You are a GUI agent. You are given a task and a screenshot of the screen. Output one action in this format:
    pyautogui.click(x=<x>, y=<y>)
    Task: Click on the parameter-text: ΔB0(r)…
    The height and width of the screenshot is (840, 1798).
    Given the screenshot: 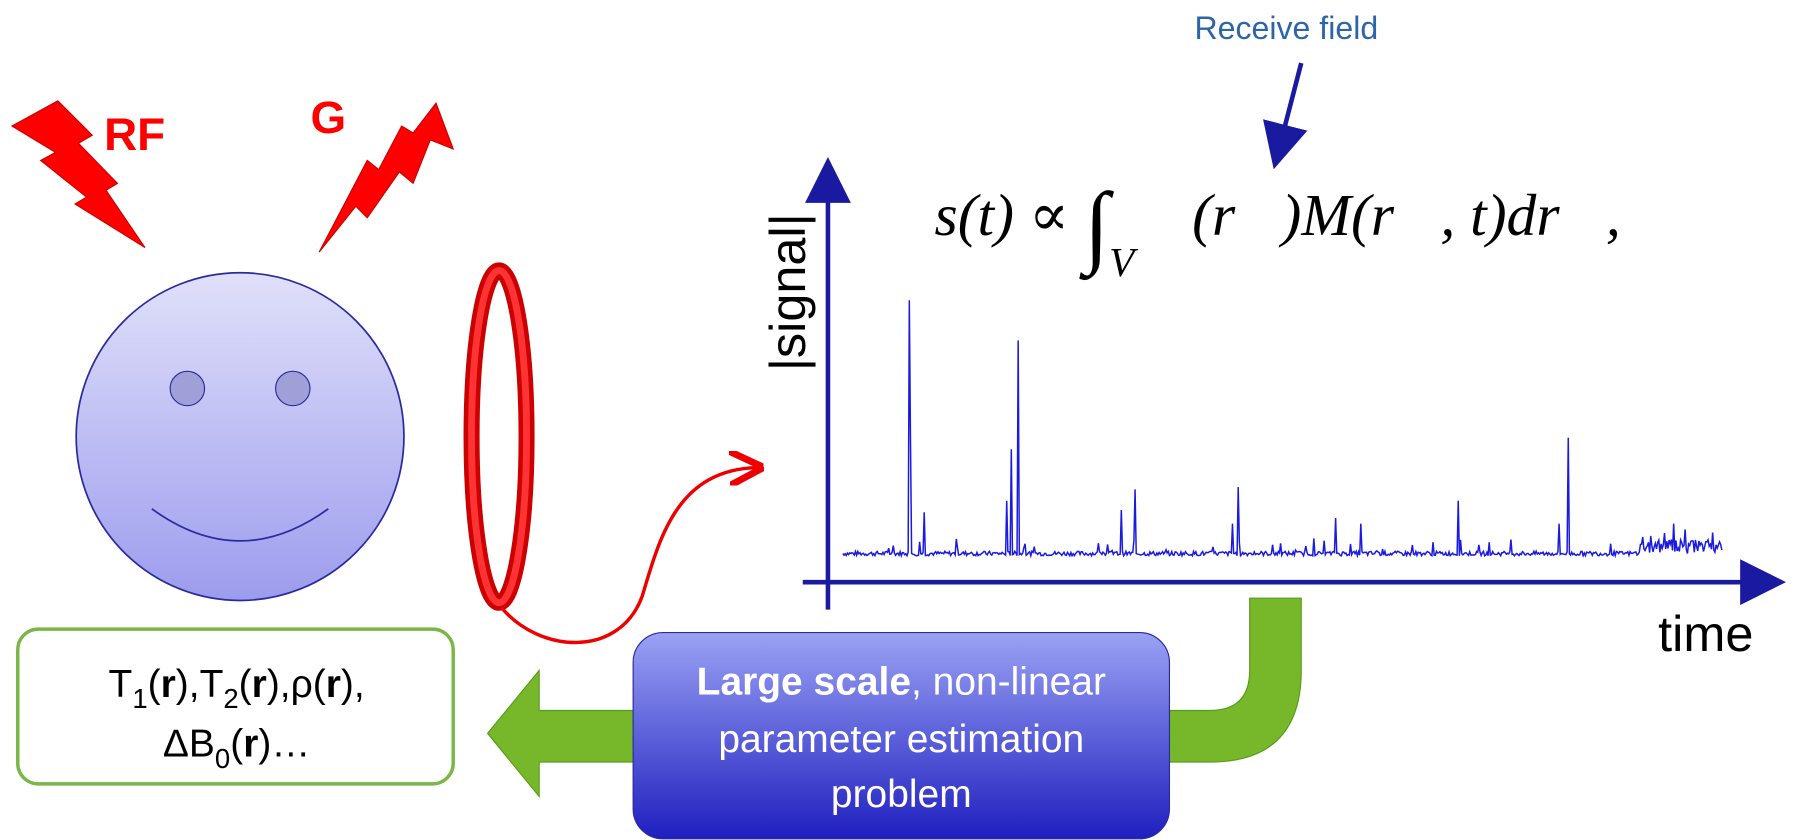 What is the action you would take?
    pyautogui.click(x=236, y=747)
    